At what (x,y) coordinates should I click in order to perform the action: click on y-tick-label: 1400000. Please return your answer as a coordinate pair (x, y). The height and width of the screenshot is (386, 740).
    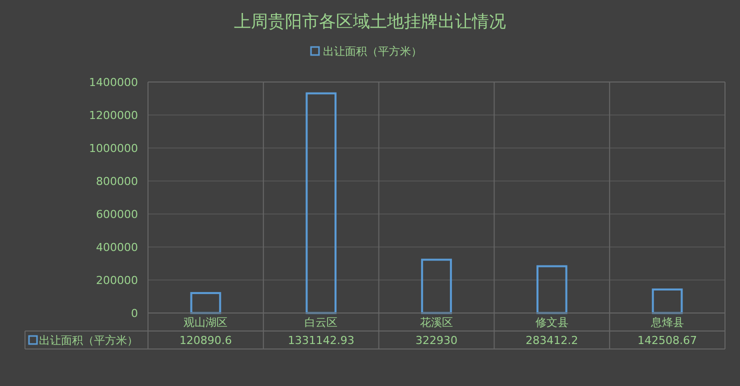
    Looking at the image, I should click on (113, 82).